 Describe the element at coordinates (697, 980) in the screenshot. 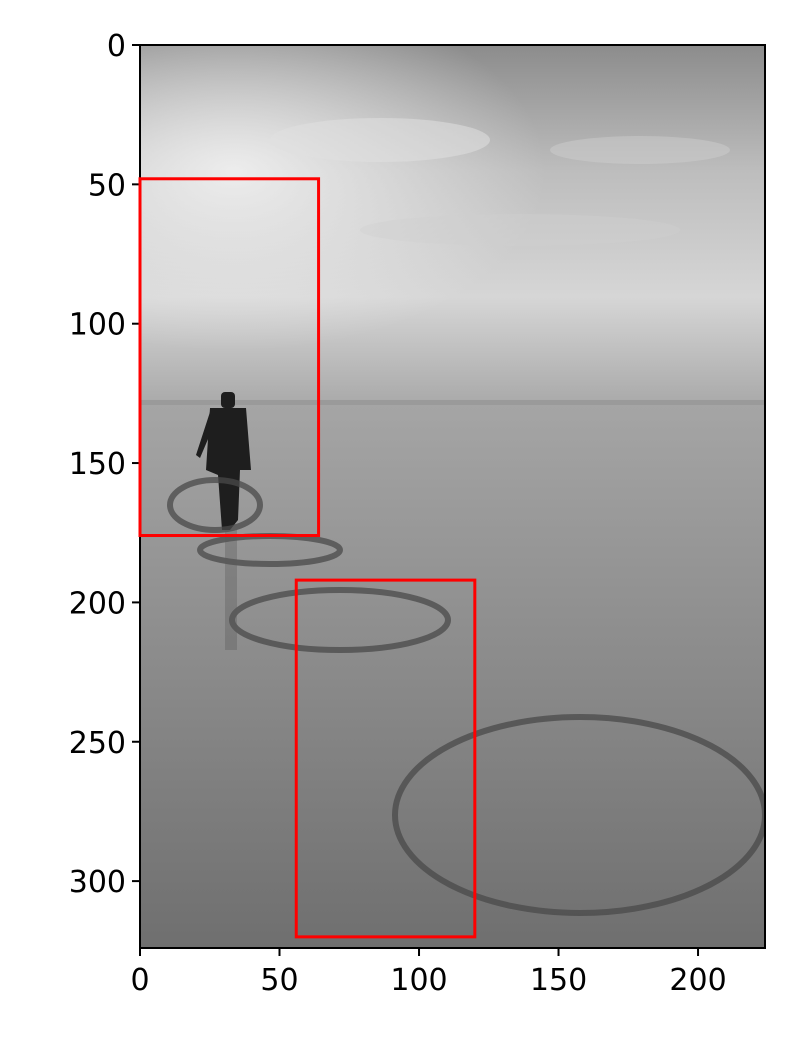

I see `x-tick-label: 200` at that location.